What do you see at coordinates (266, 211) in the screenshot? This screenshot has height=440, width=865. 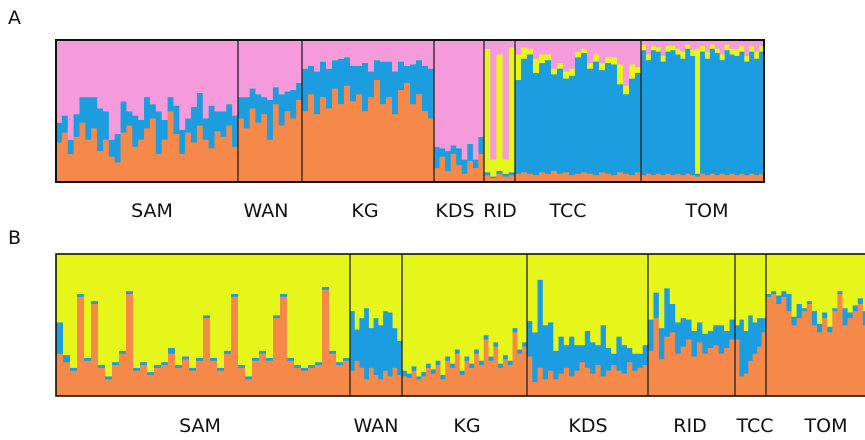 I see `population-label-wan: WAN` at bounding box center [266, 211].